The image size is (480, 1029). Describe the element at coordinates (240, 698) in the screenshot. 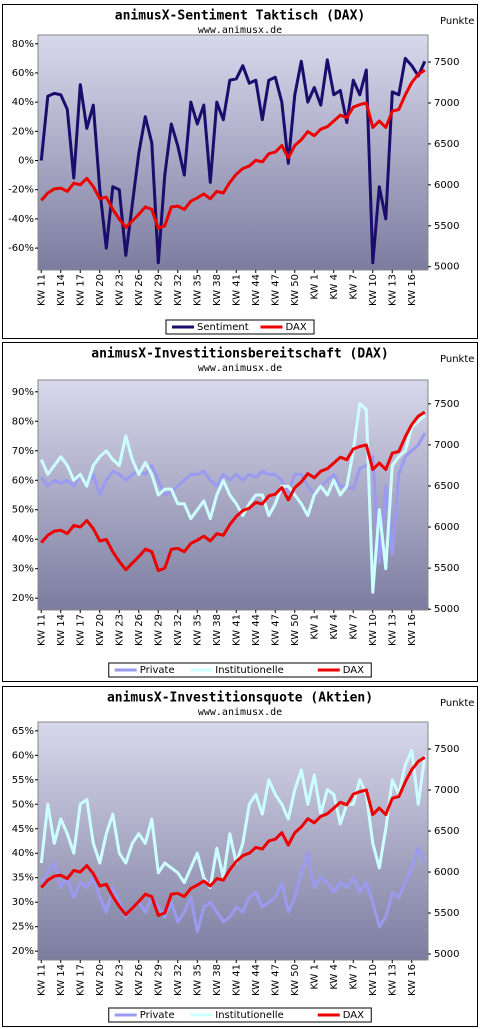

I see `chart-title: animusX-Investitionsquote (Aktien)` at that location.